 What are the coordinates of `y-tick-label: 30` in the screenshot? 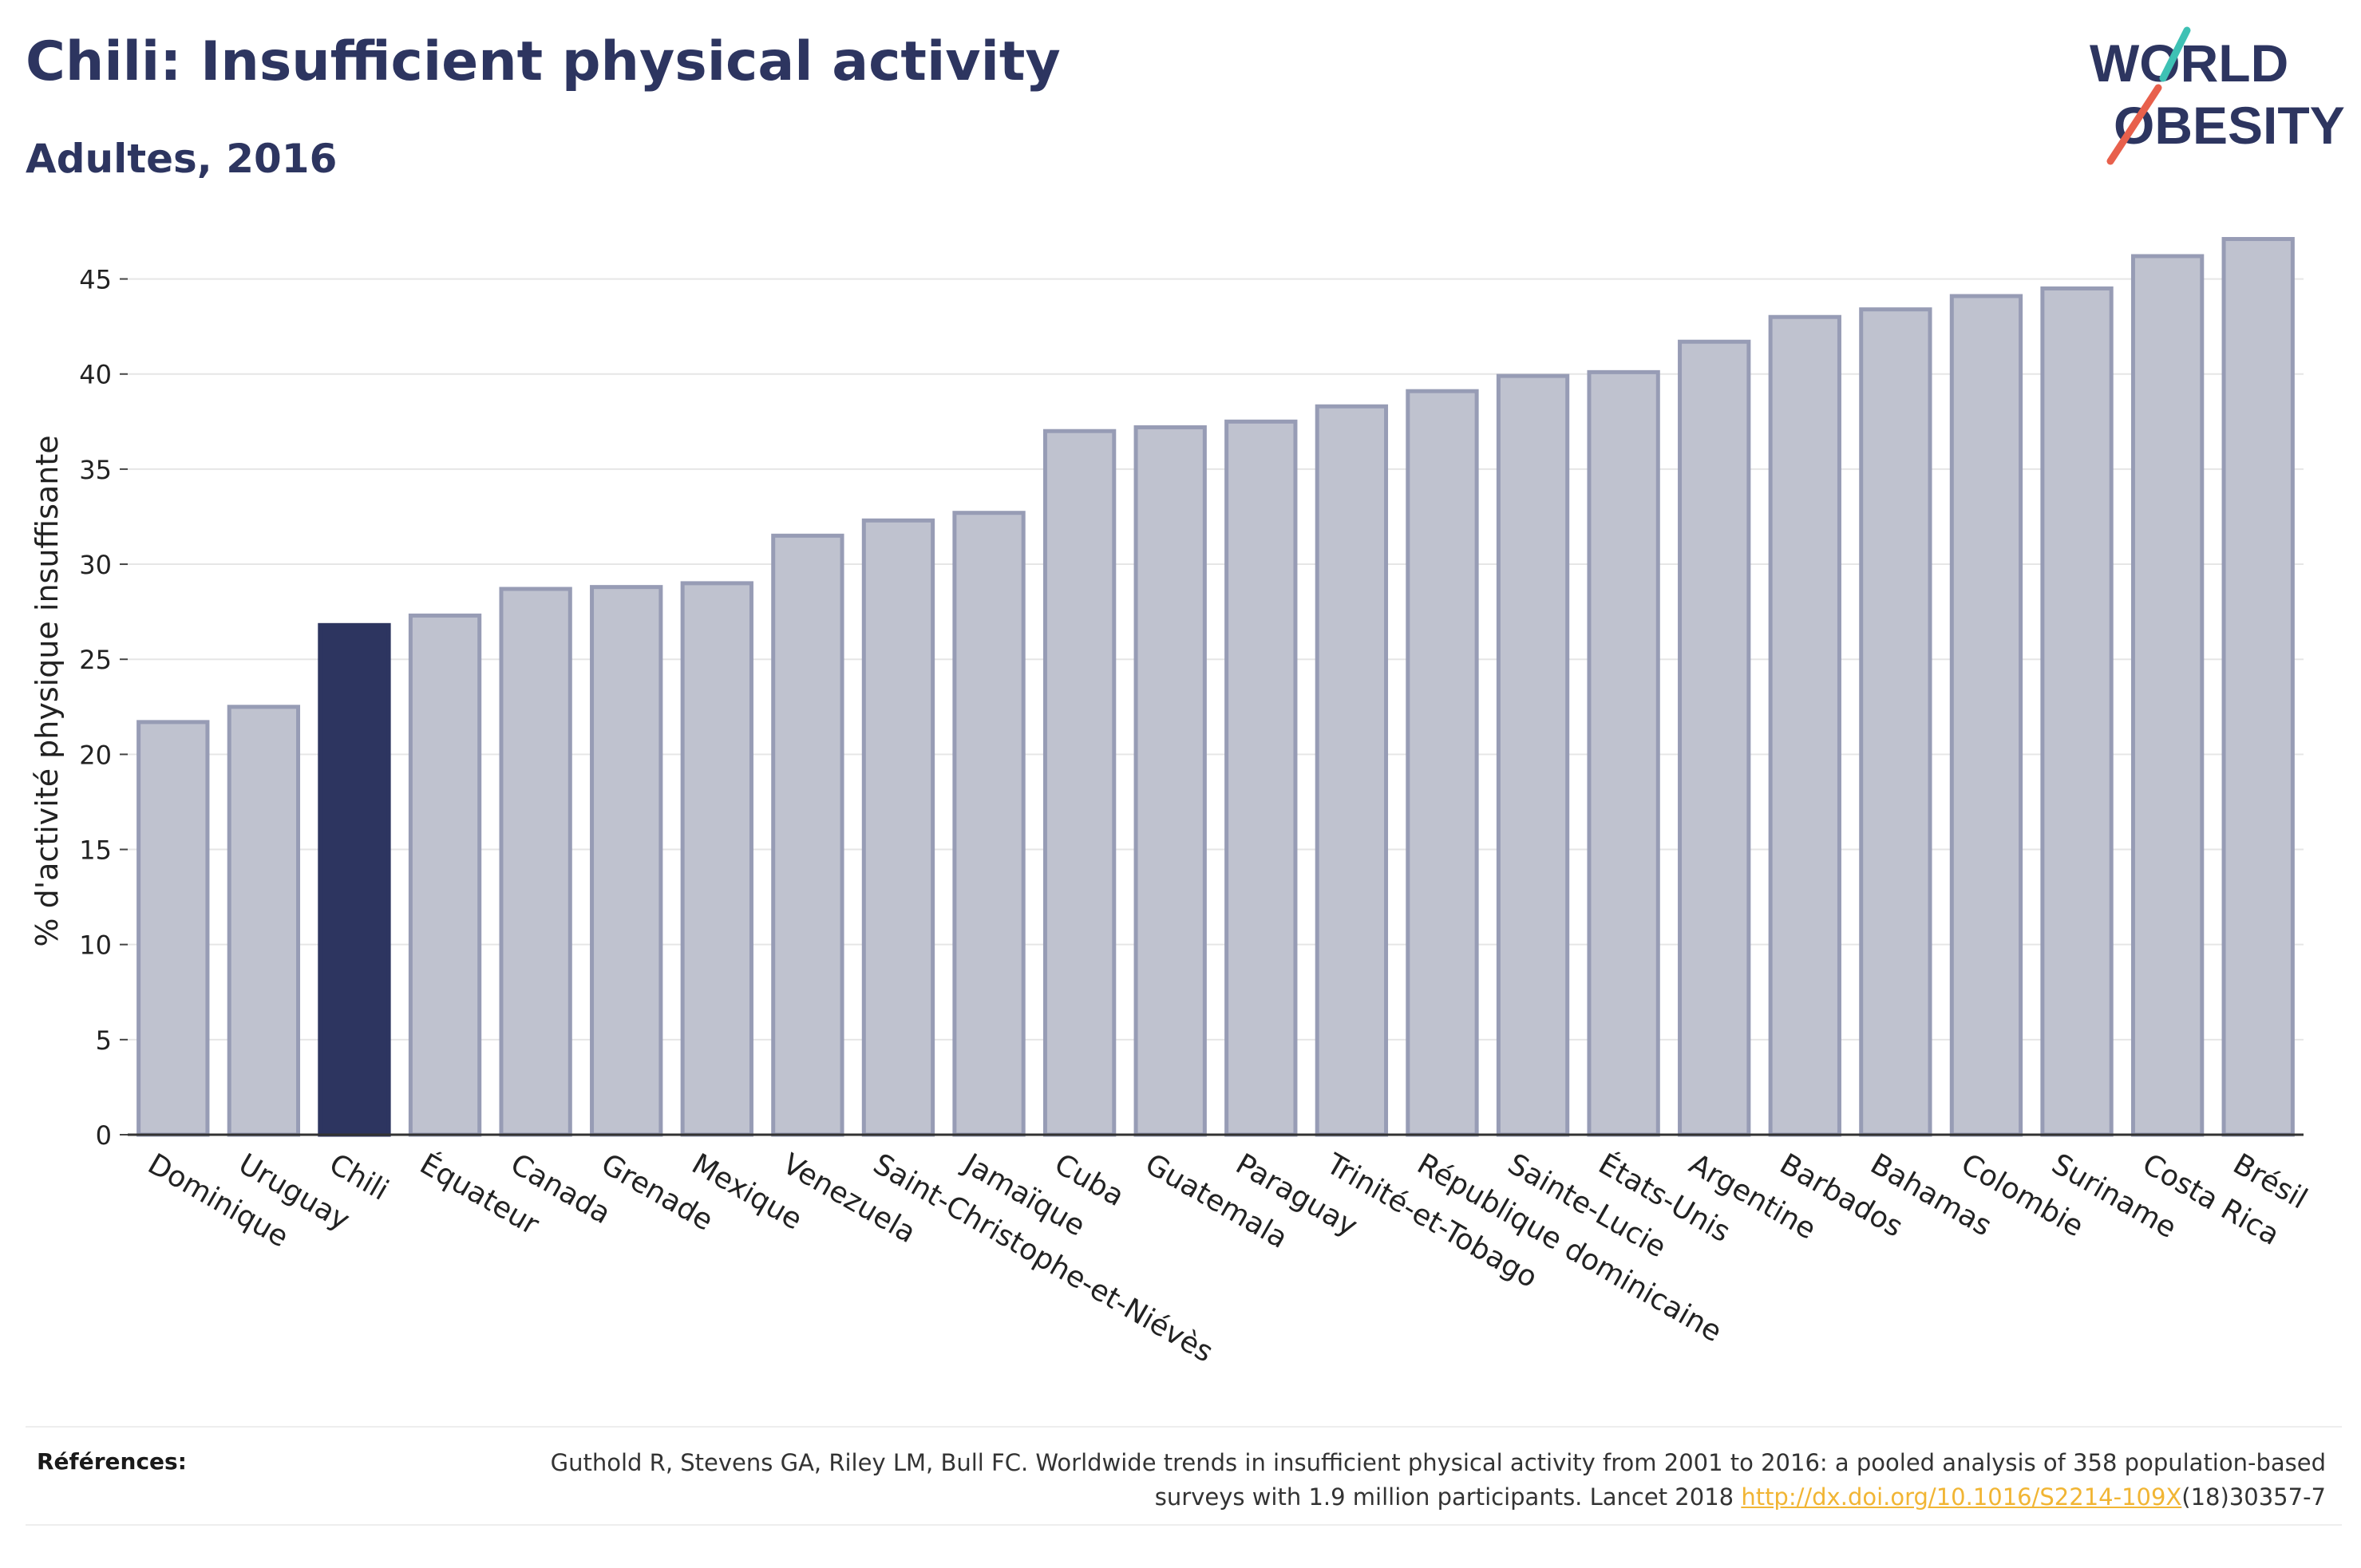 It's located at (95, 565).